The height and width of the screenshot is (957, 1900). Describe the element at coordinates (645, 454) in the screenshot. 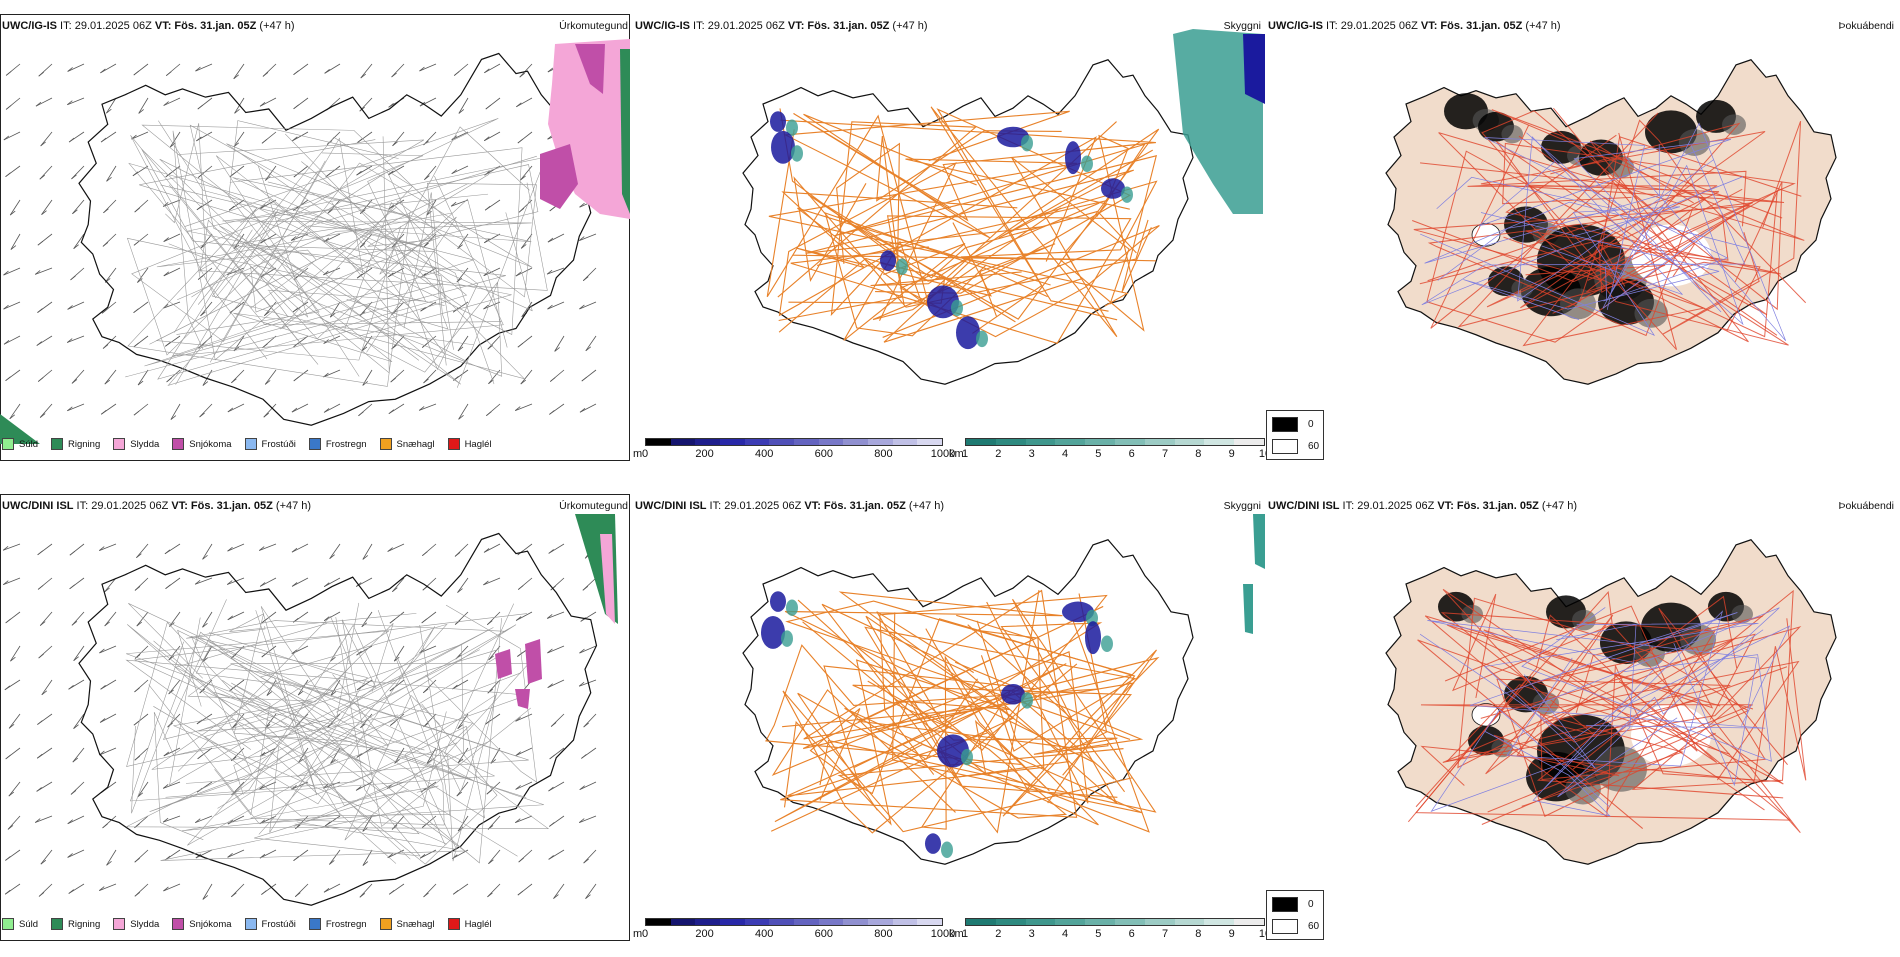

I see `colorbar-tick-label: 0` at that location.